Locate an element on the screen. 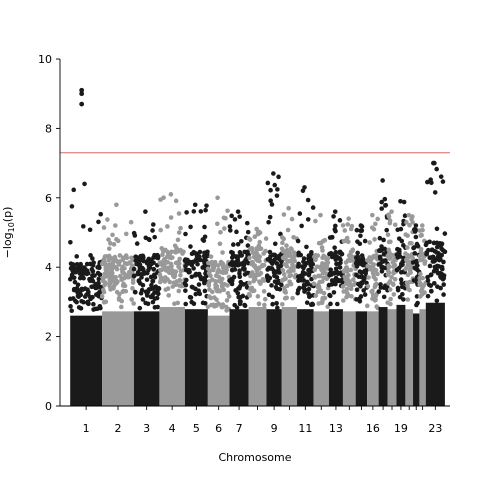 Image resolution: width=480 pixels, height=480 pixels. chromosome-2-points is located at coordinates (117, 304).